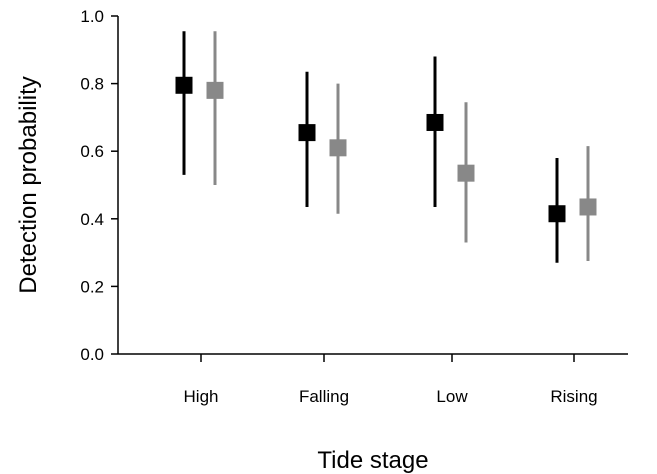  What do you see at coordinates (99, 185) in the screenshot?
I see `y-ticks-group: 0.0 0.2 0.4 0.6 0.8 1.0` at bounding box center [99, 185].